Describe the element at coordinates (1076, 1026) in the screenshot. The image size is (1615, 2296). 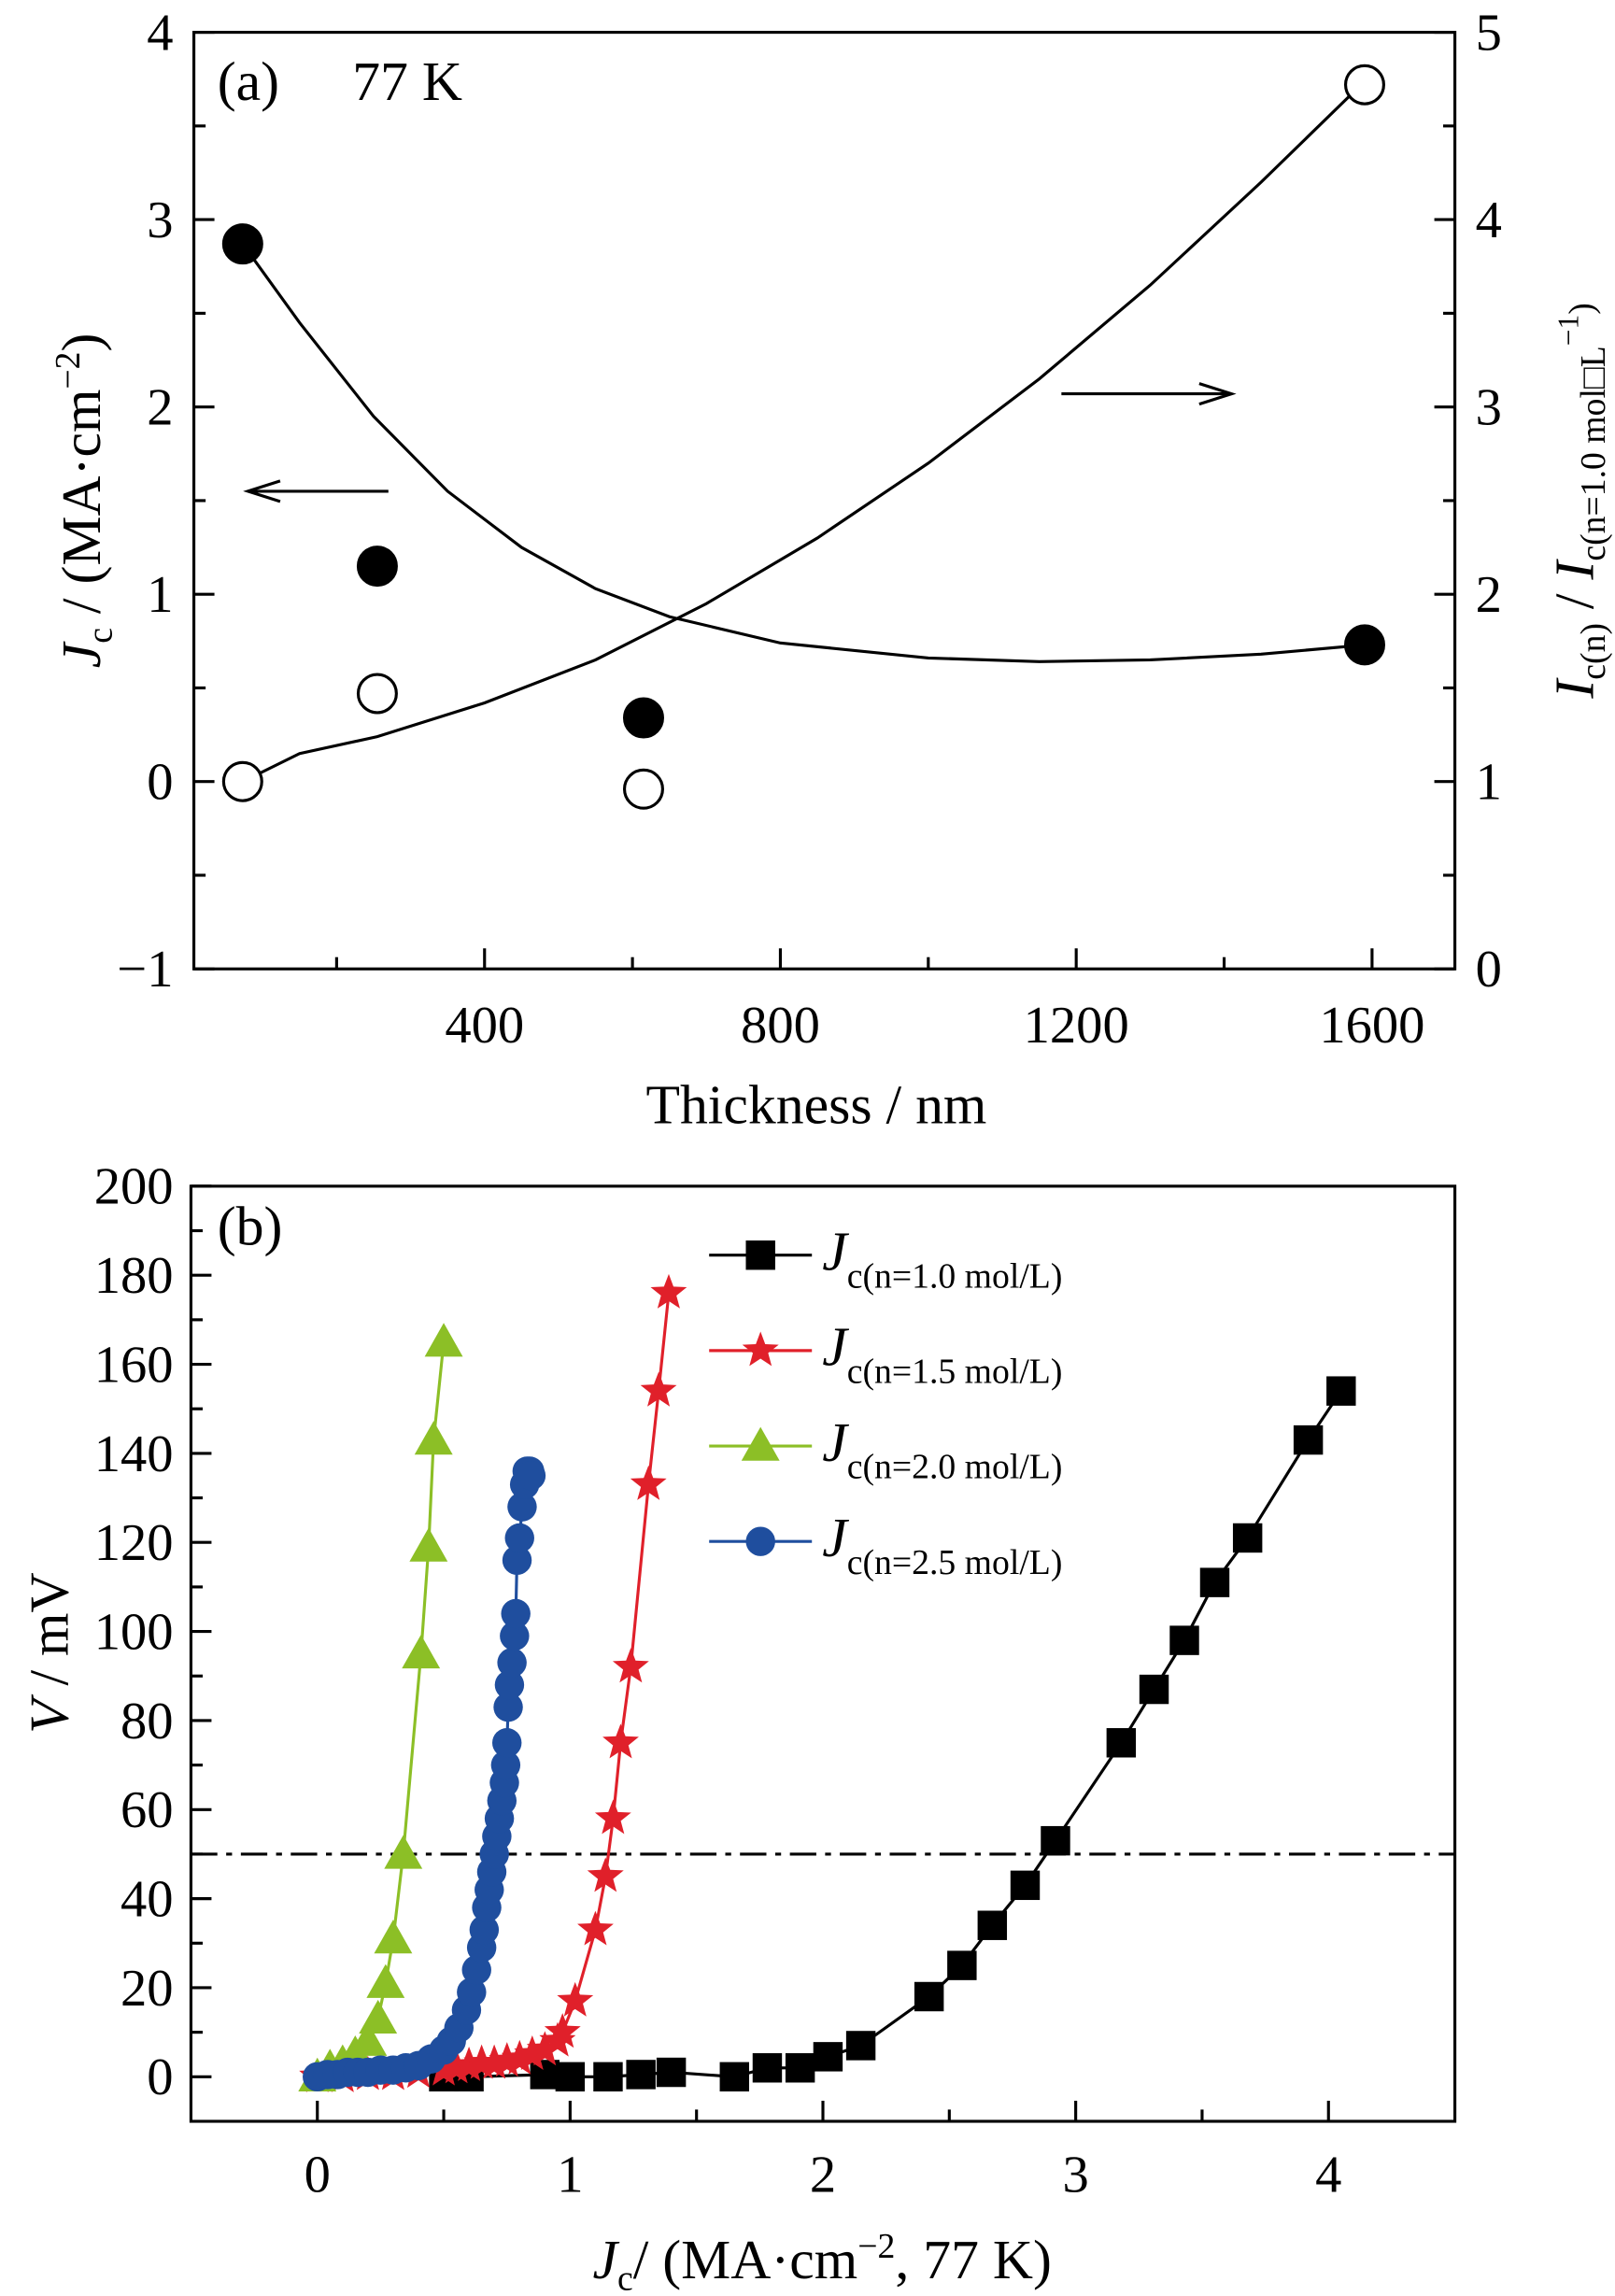
I see `x-tick-label: 1200` at that location.